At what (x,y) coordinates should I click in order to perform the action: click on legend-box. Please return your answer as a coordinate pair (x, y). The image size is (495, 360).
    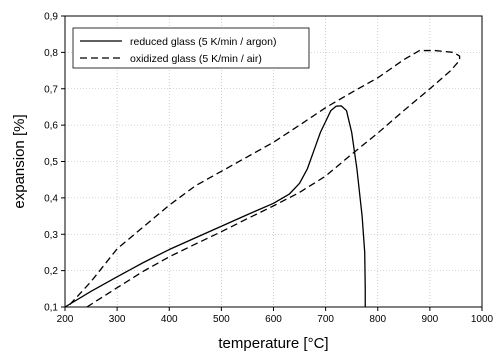
    Looking at the image, I should click on (191, 48).